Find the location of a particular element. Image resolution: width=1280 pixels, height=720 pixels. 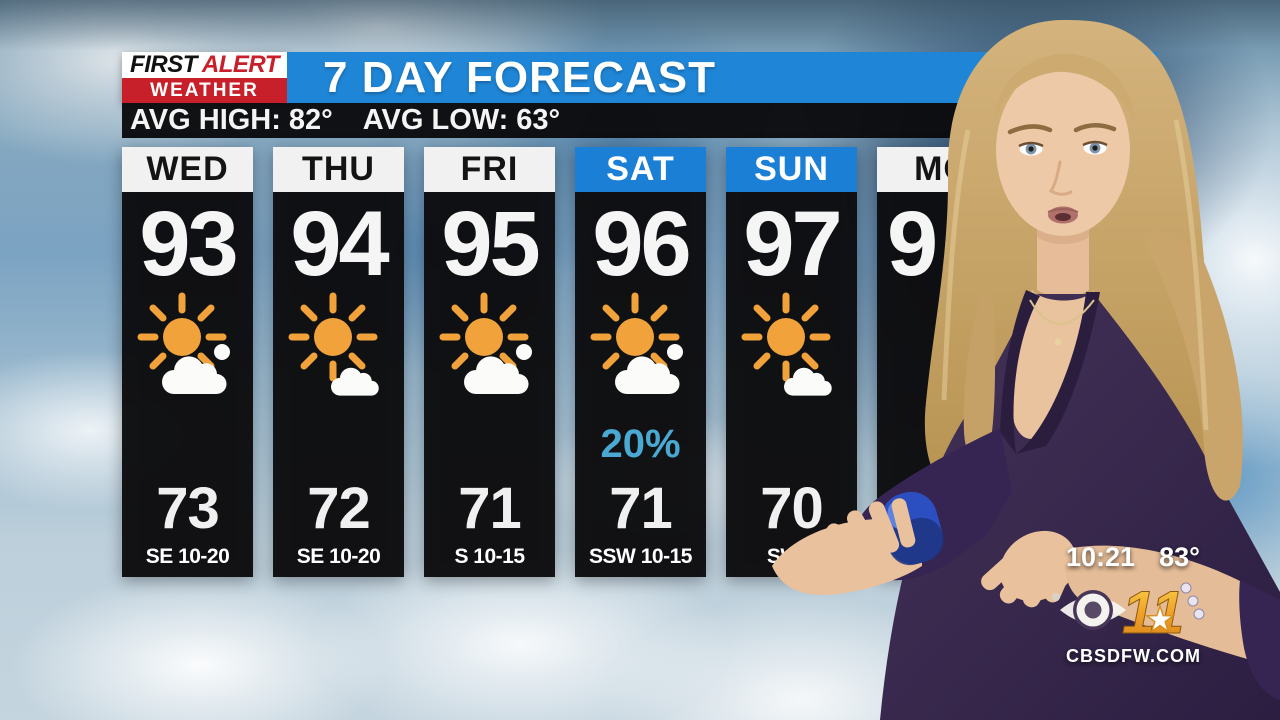

bracelet is located at coordinates (1192, 601).